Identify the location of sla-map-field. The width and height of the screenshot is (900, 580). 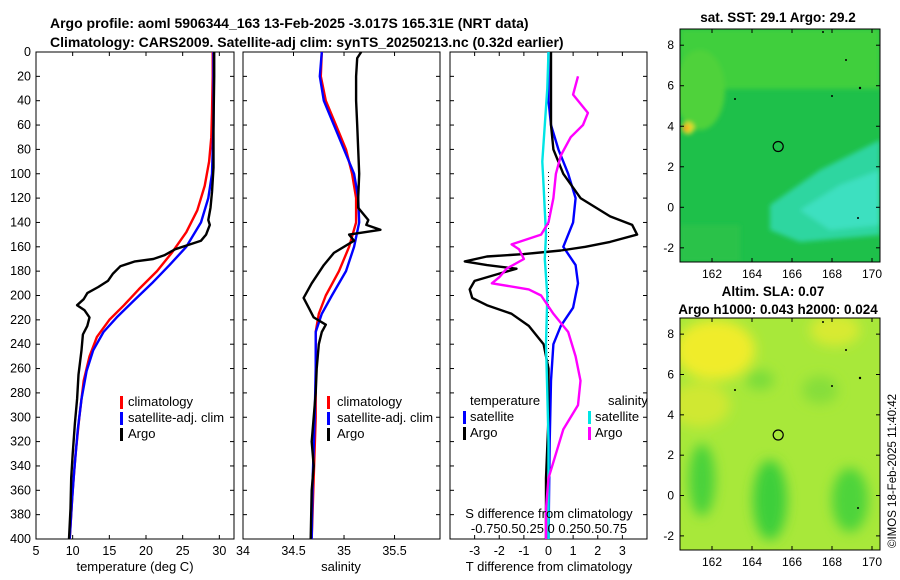
(780, 434).